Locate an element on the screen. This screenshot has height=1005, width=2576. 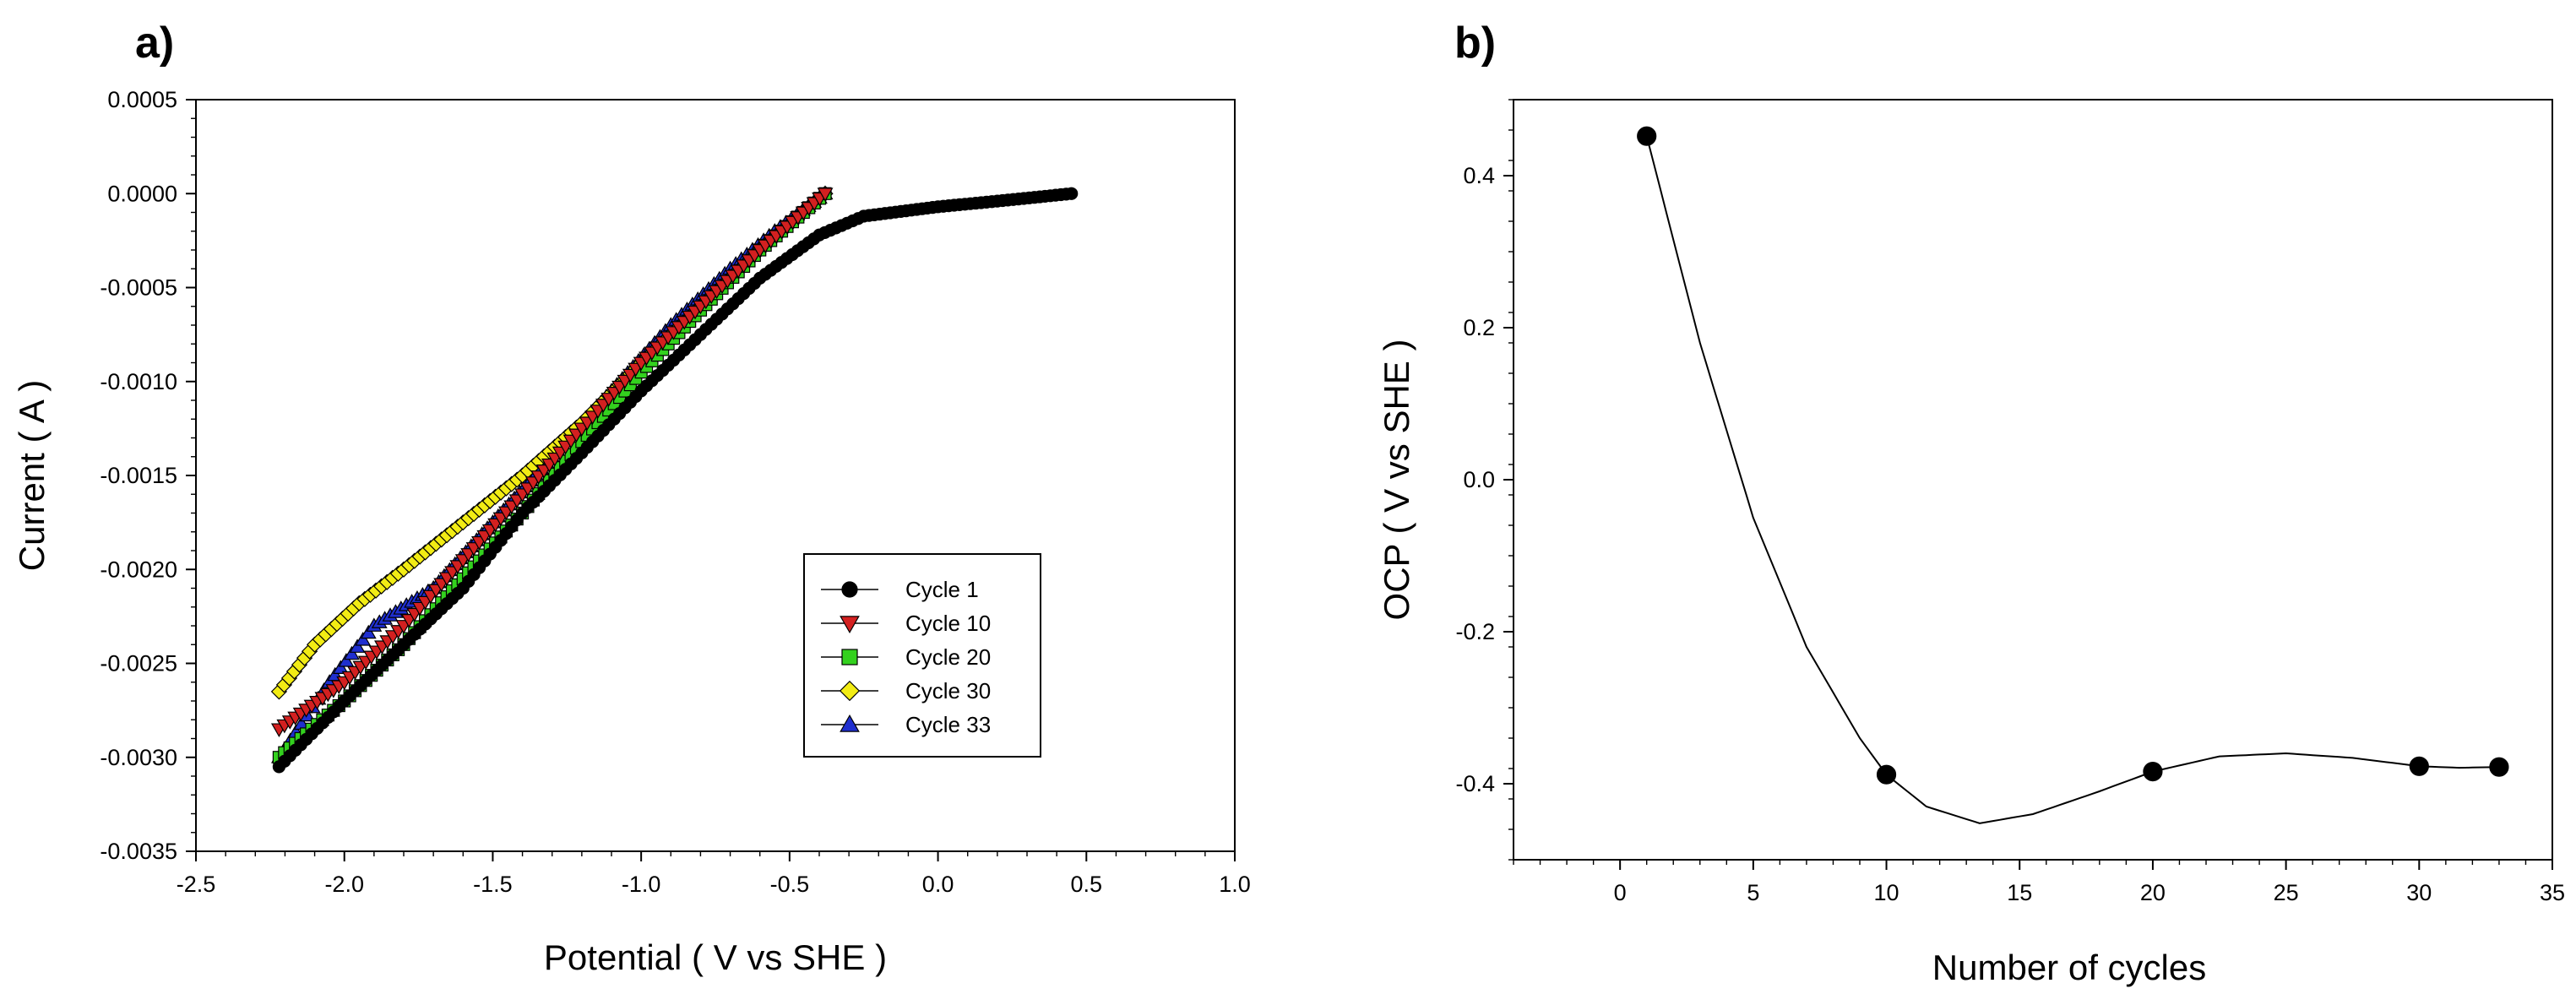
b-y-axis-title: OCP ( V vs SHE ) is located at coordinates (1396, 480).